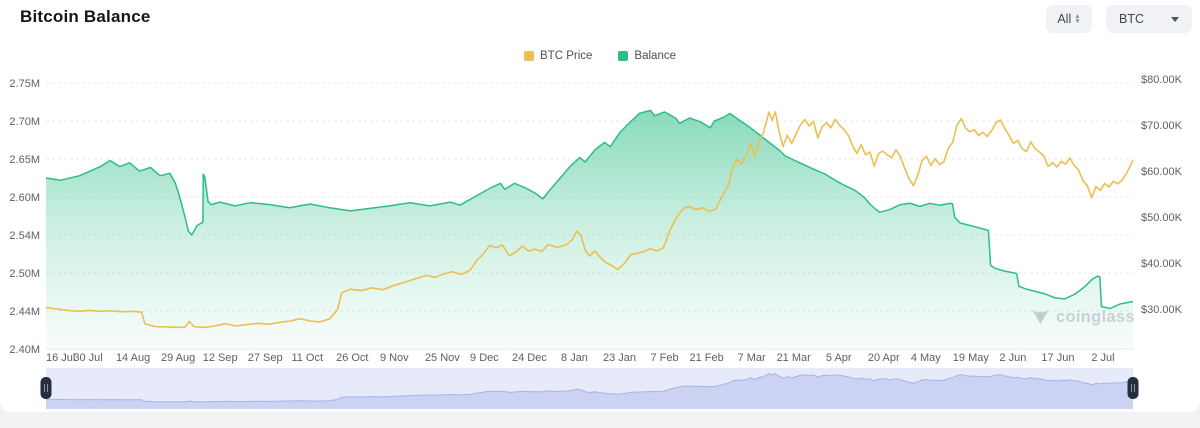  Describe the element at coordinates (926, 358) in the screenshot. I see `x-axis-label: 4 May` at that location.